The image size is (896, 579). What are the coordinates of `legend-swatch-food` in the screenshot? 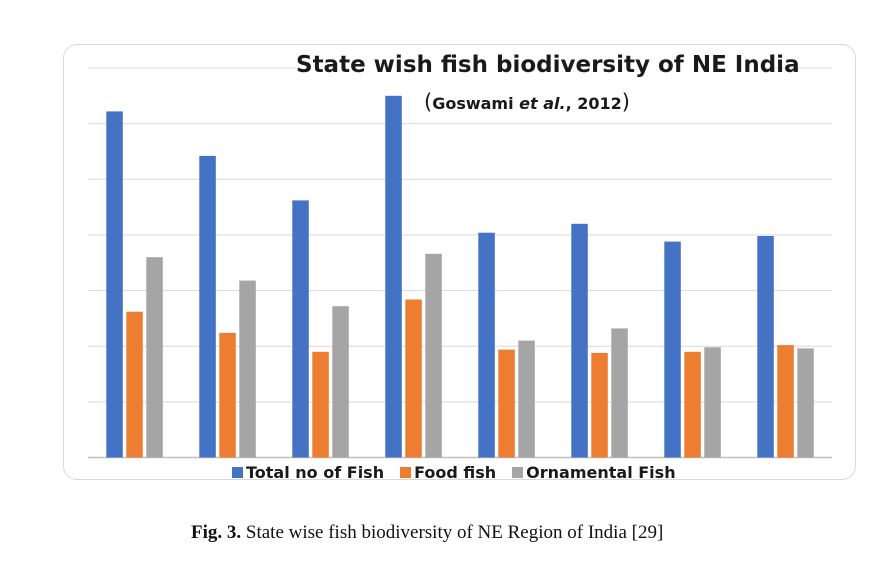 It's located at (406, 472).